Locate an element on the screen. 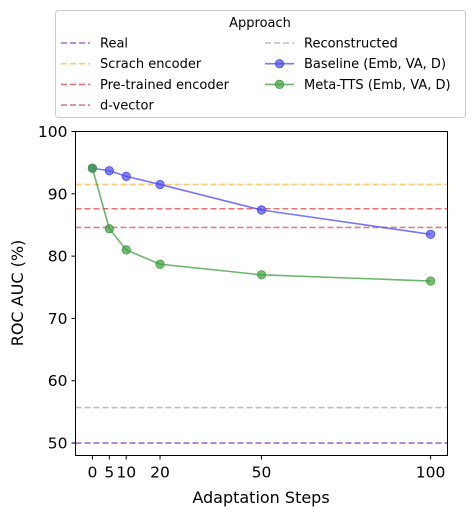 The image size is (476, 516). x-axis-label: Adaptation Steps is located at coordinates (260, 497).